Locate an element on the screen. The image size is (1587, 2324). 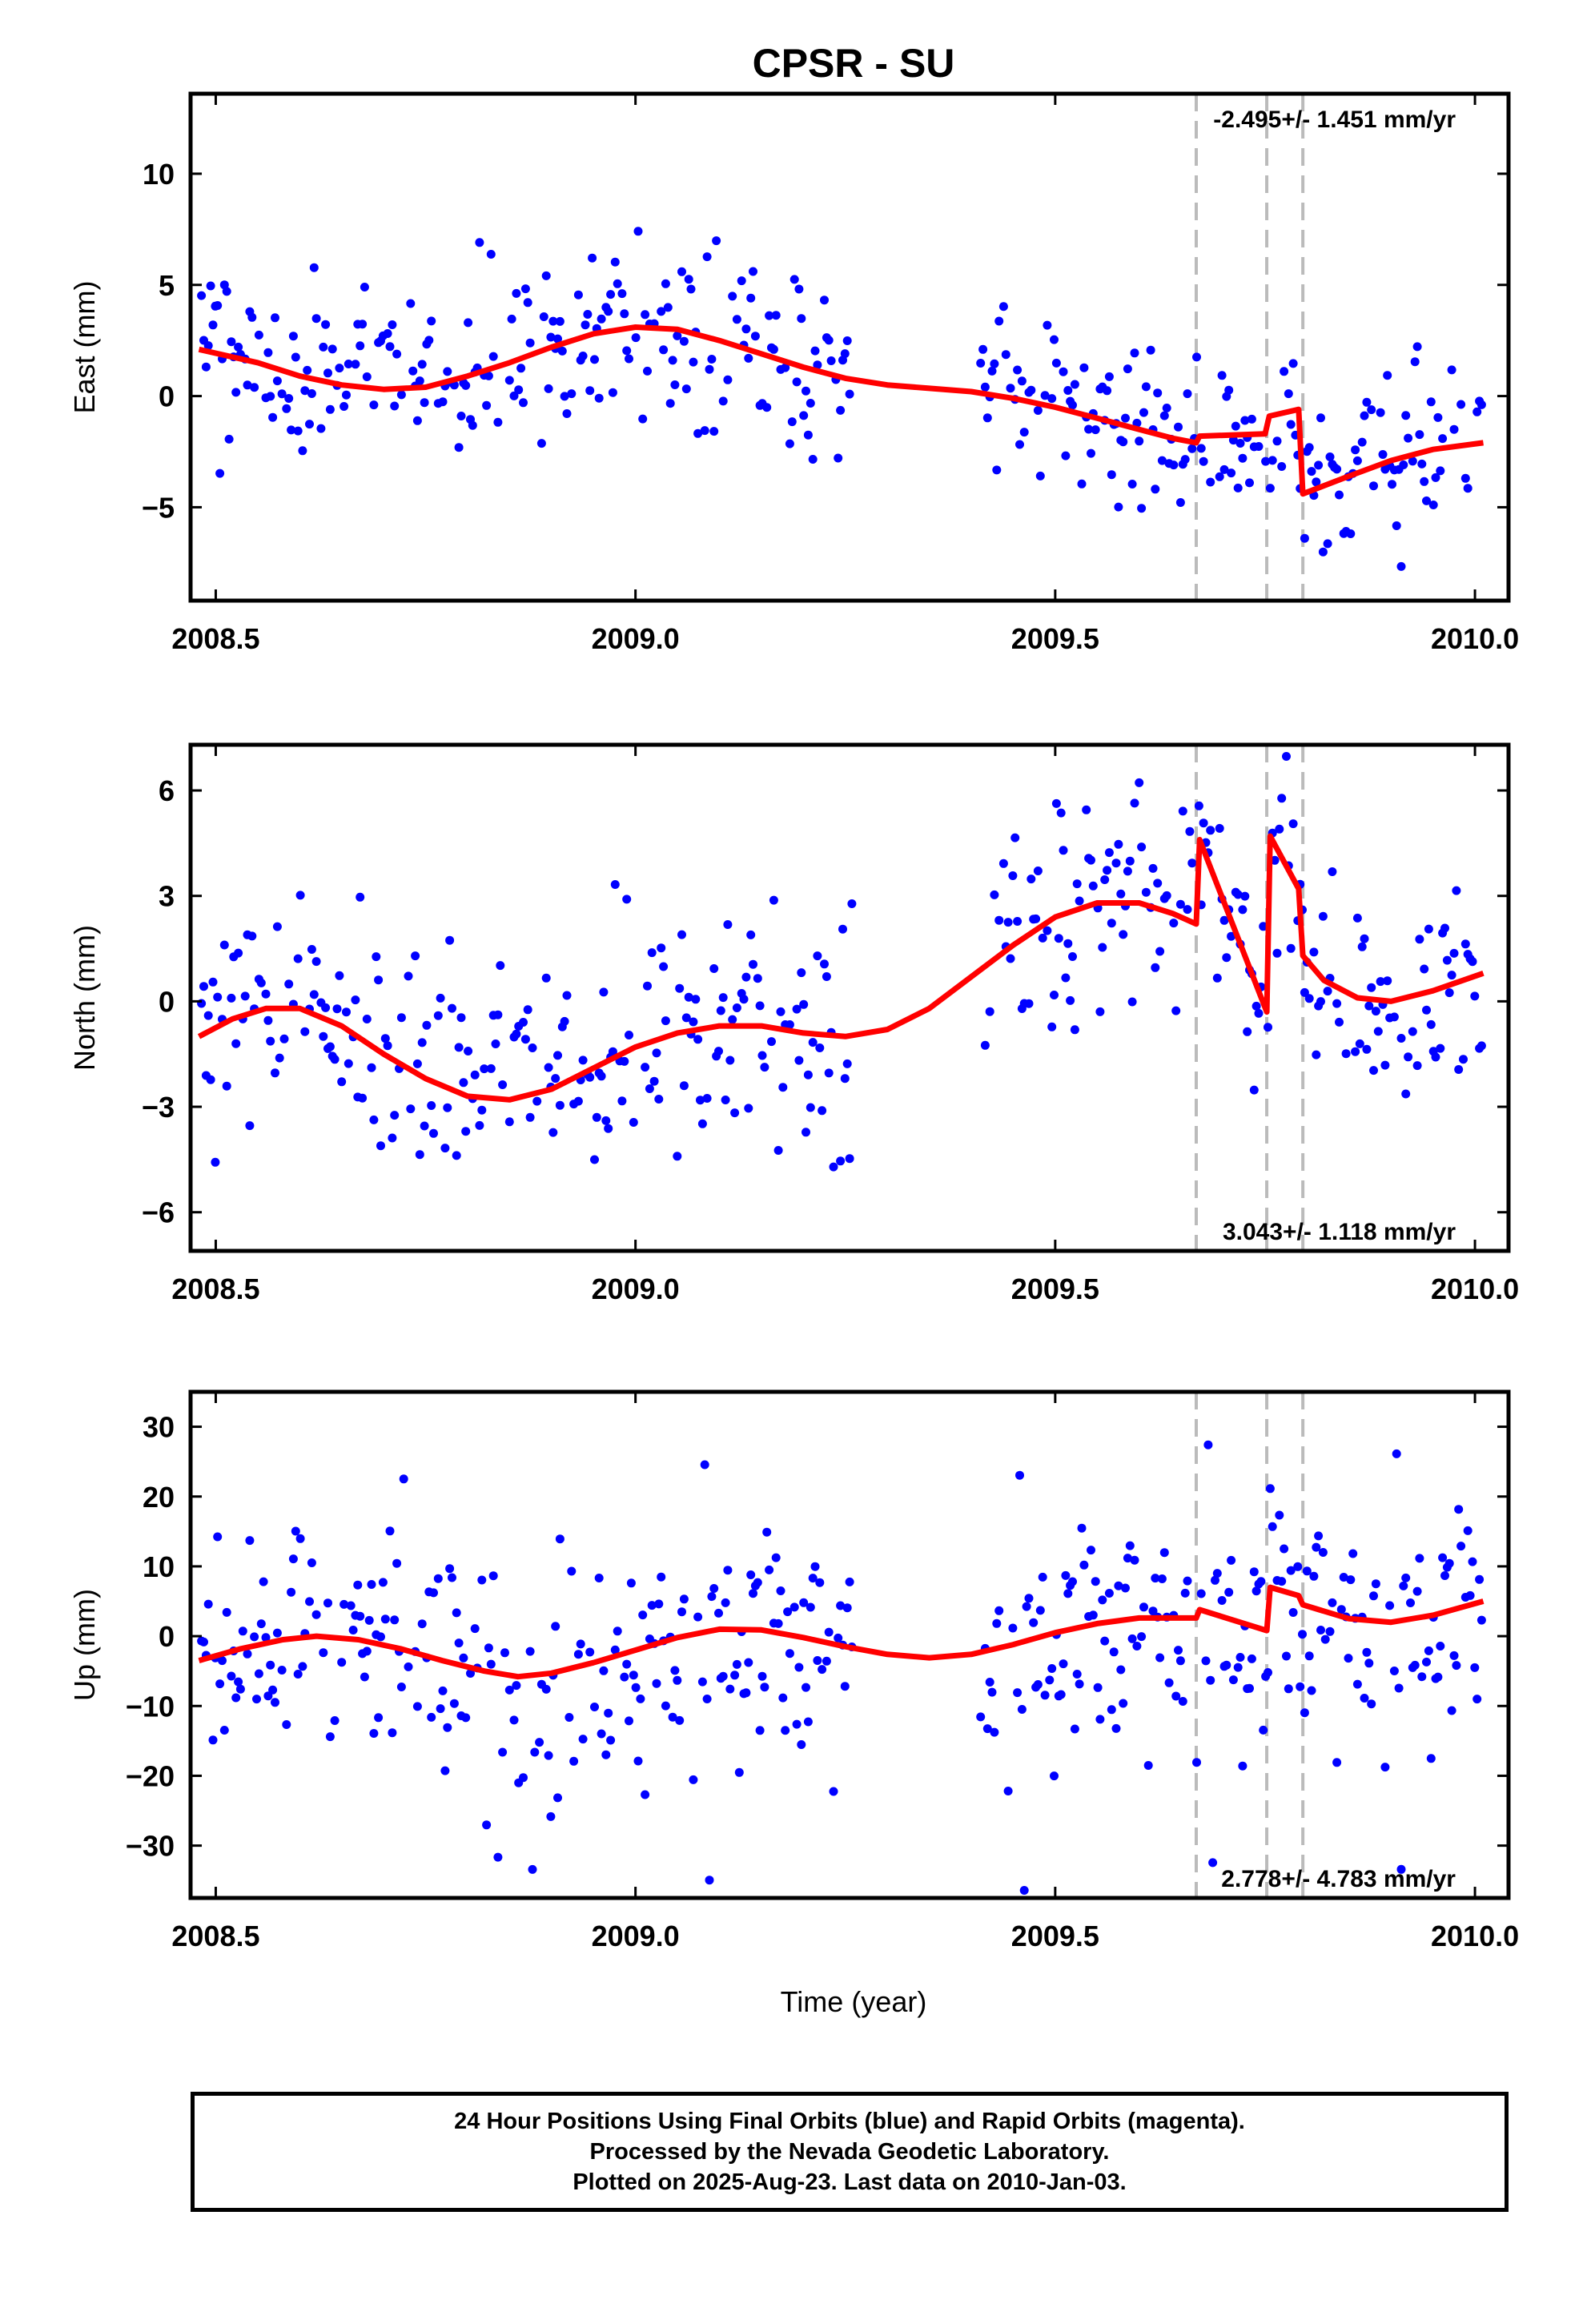
x-tick-label: 2009.0 is located at coordinates (636, 1289).